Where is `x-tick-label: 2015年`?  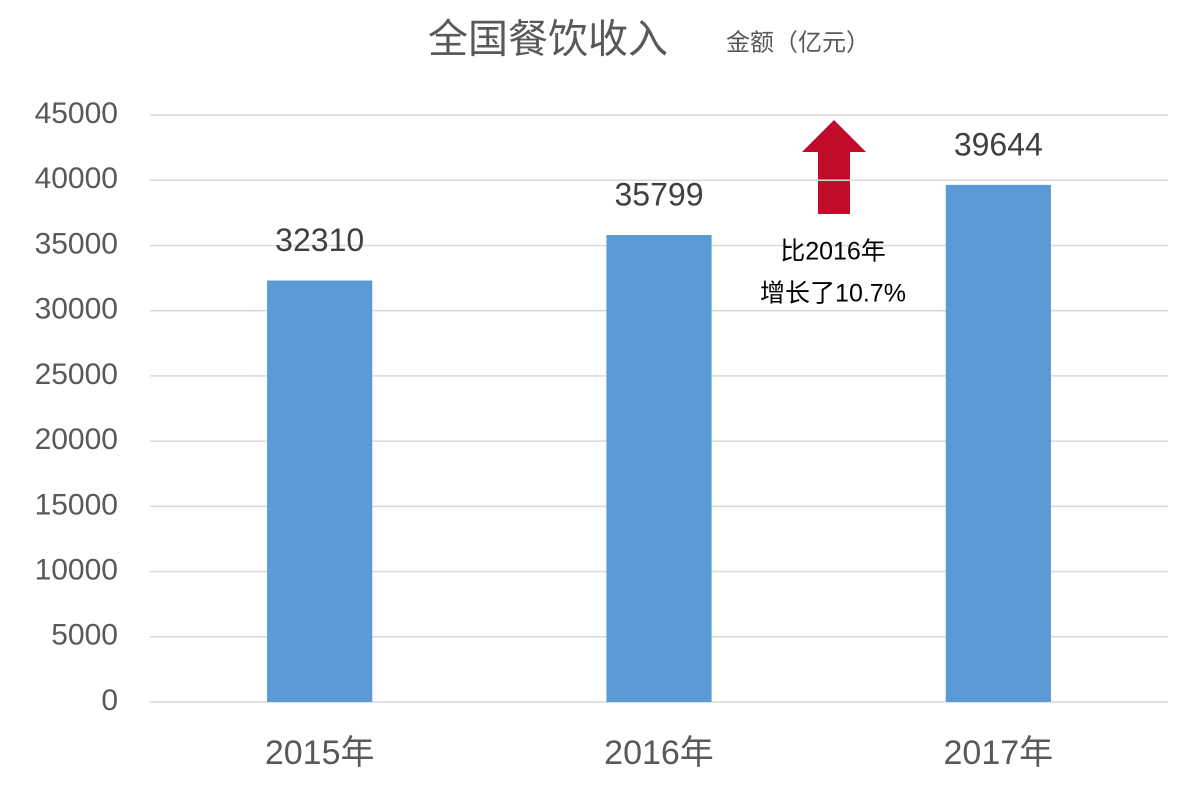
x-tick-label: 2015年 is located at coordinates (320, 753).